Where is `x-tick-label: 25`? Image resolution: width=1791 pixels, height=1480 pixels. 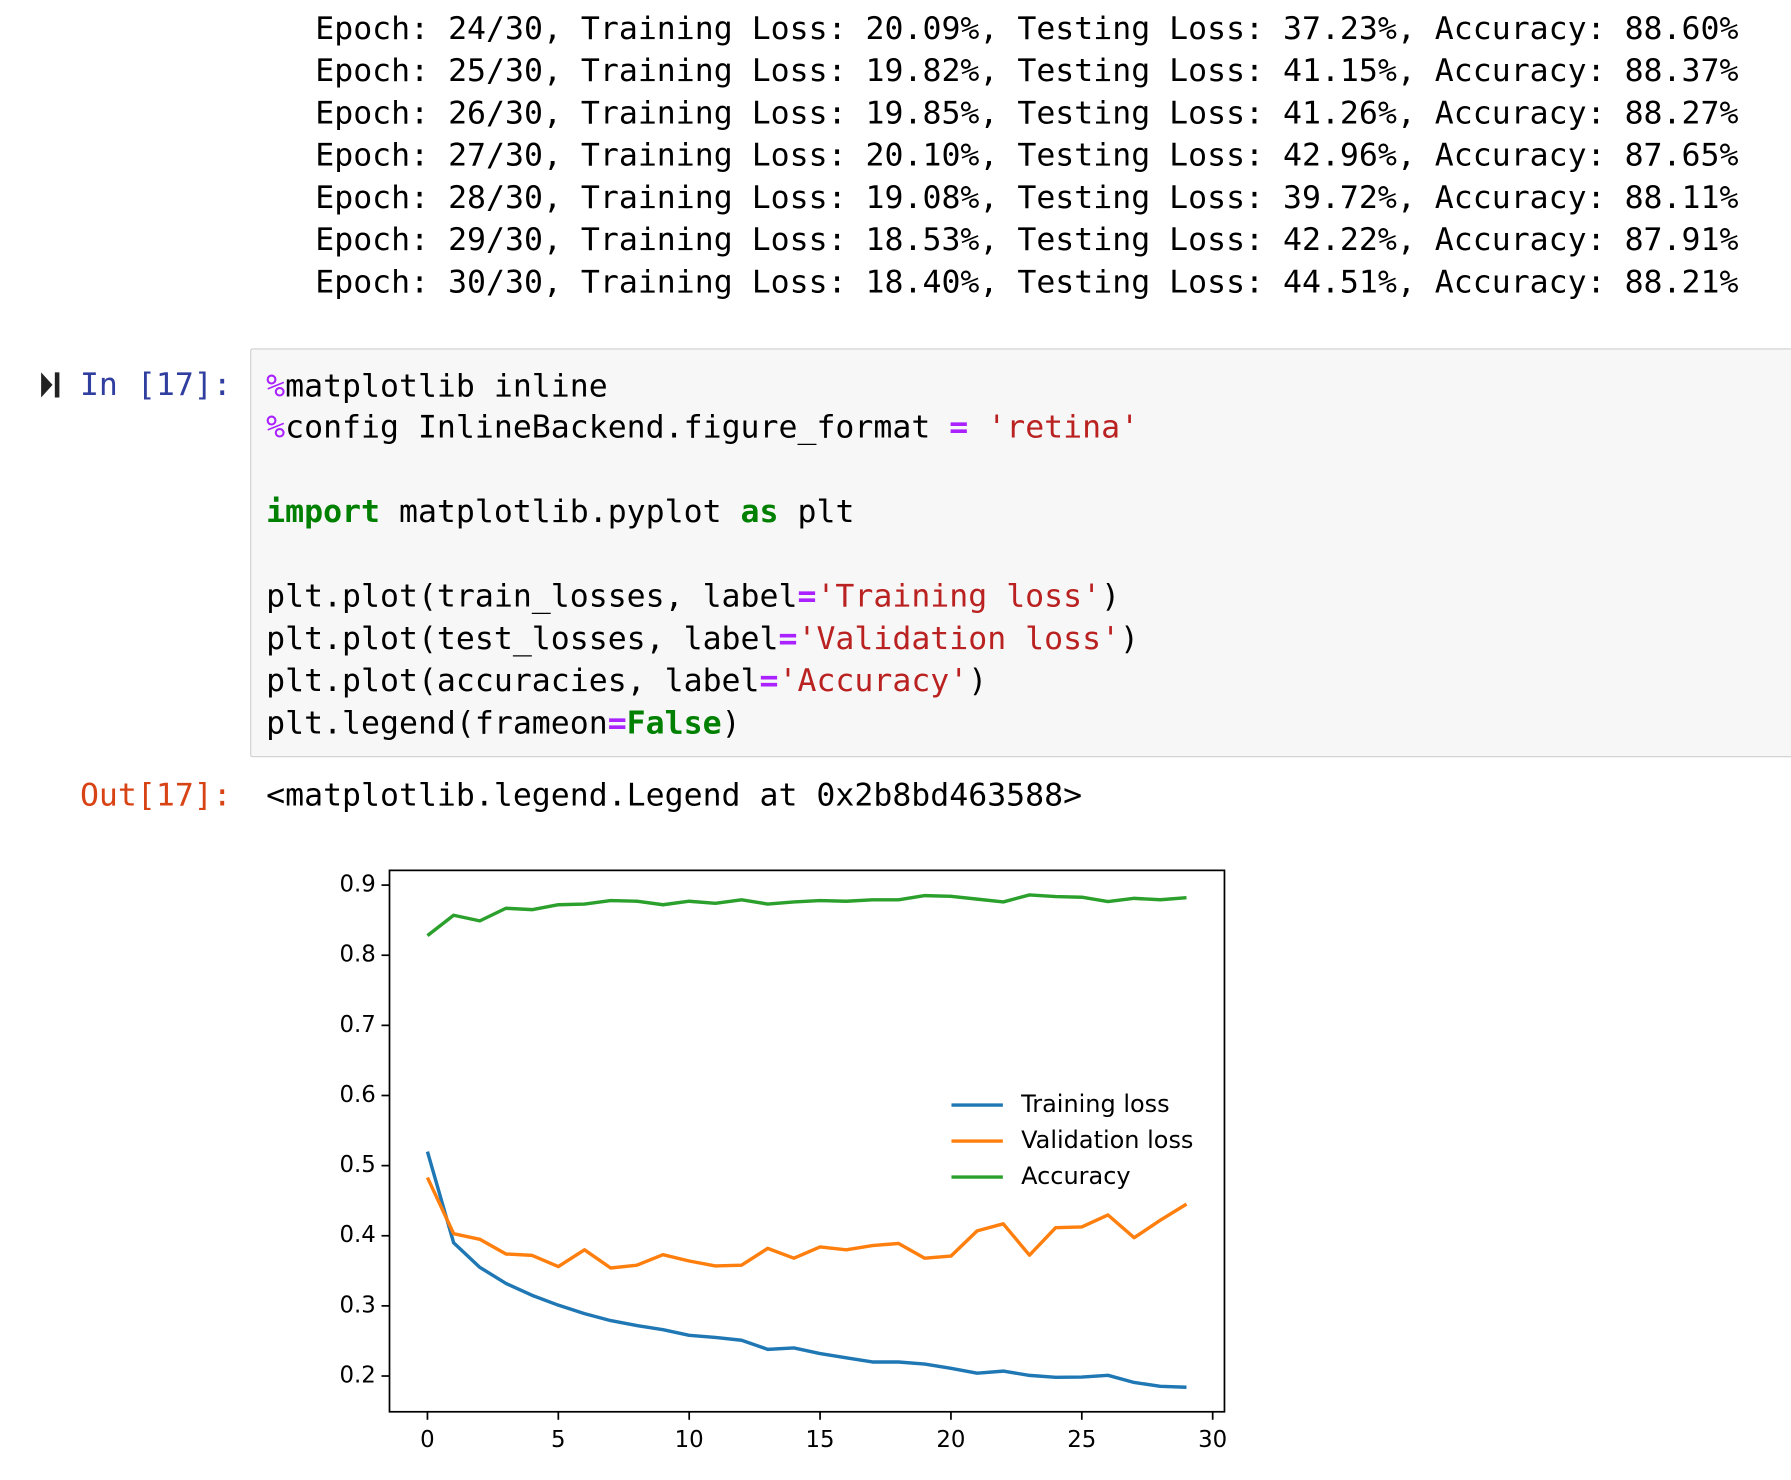
x-tick-label: 25 is located at coordinates (1081, 1440).